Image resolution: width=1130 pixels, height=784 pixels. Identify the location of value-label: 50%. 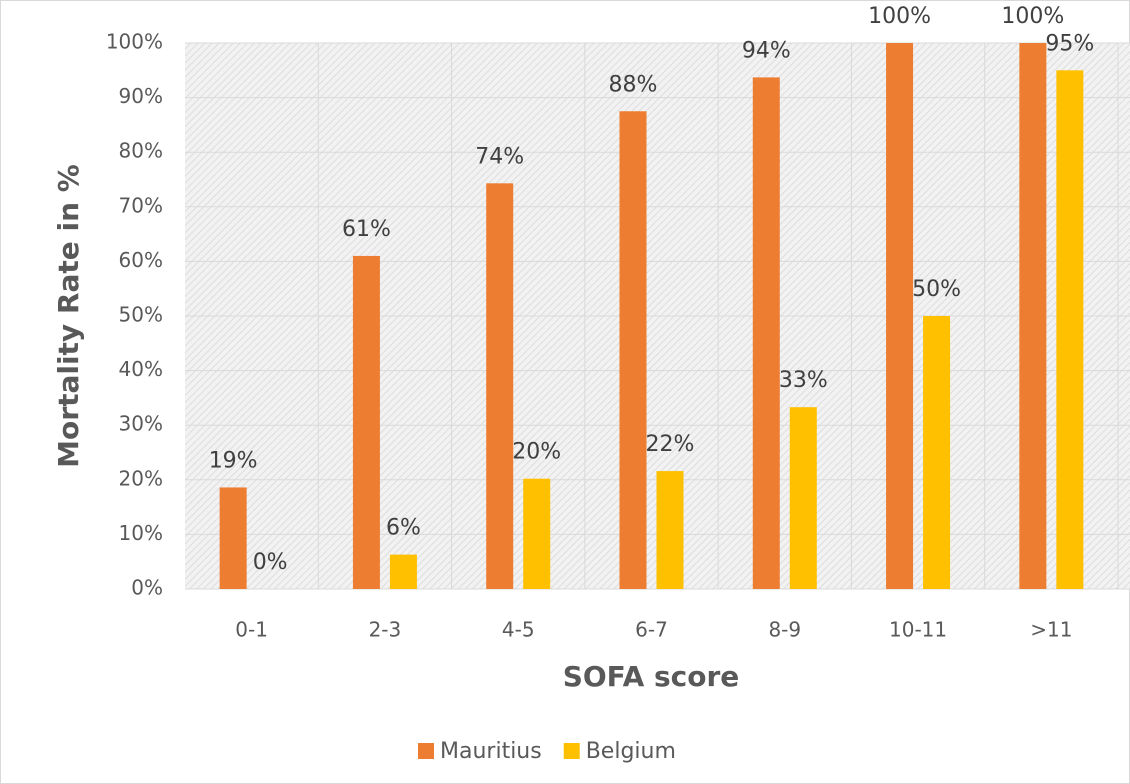
(936, 289).